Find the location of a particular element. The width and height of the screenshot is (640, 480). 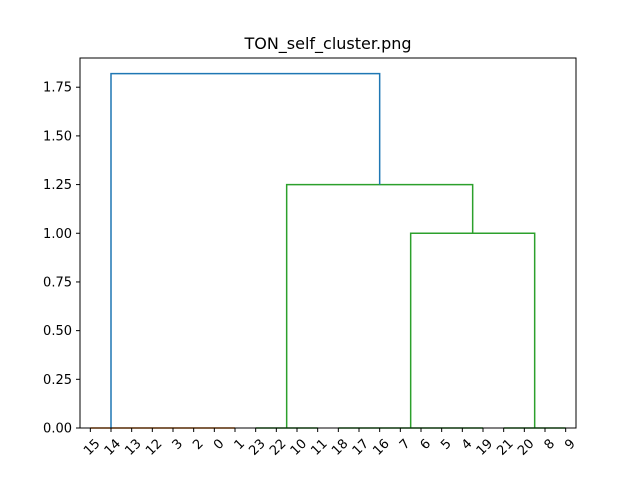

x-leaf-label: 1 is located at coordinates (240, 444).